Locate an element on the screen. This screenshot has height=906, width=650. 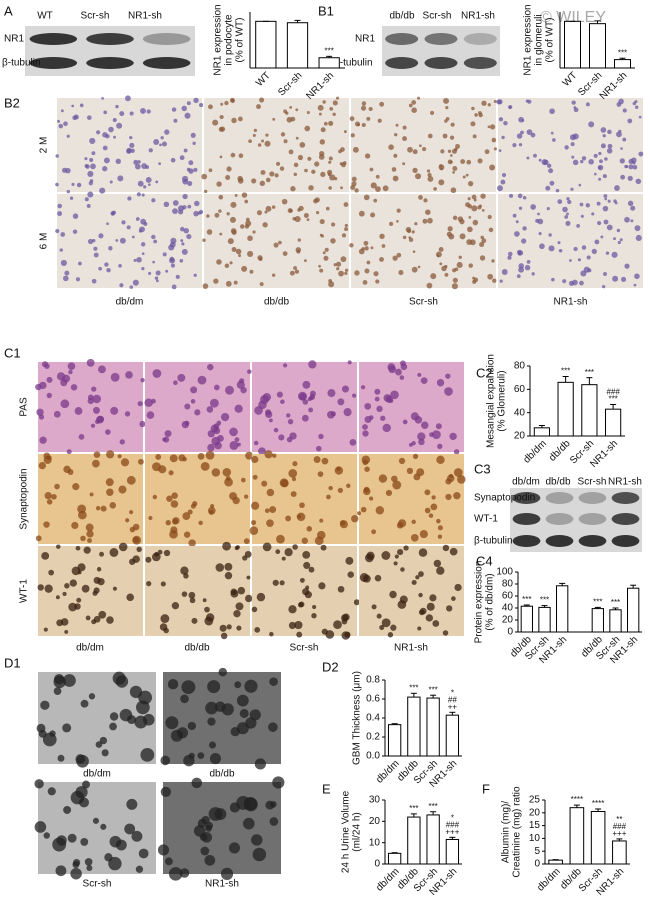
y-tick-label: 20 is located at coordinates (535, 812).